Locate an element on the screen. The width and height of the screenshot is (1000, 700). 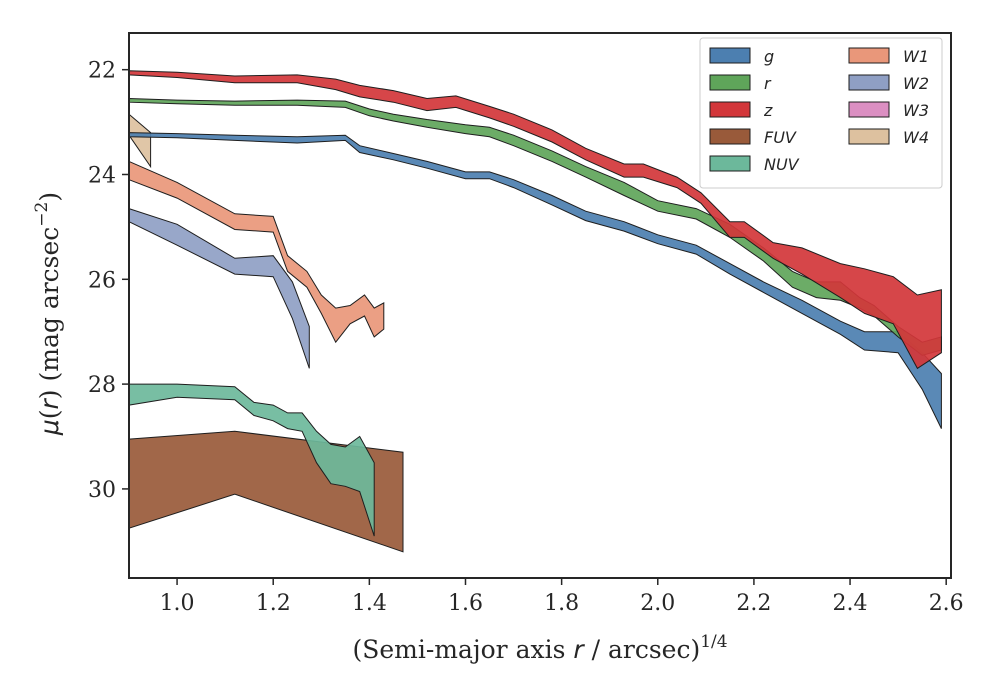
legend-swatch-fuv is located at coordinates (730, 136).